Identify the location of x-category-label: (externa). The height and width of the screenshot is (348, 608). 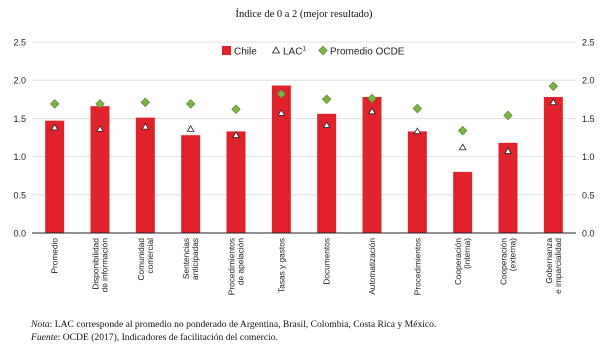
(513, 254).